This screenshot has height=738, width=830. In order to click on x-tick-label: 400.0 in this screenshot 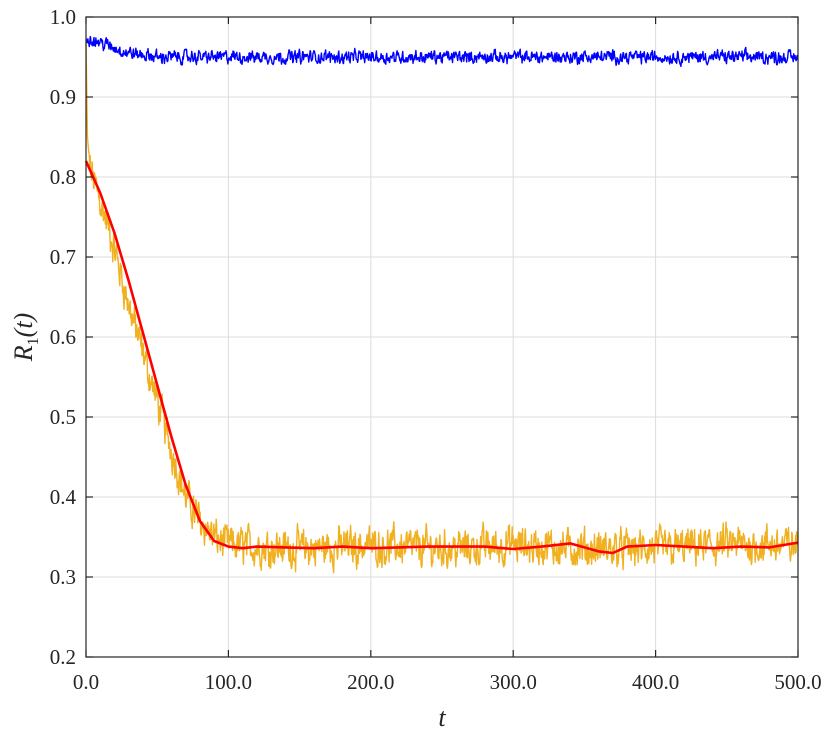, I will do `click(655, 682)`.